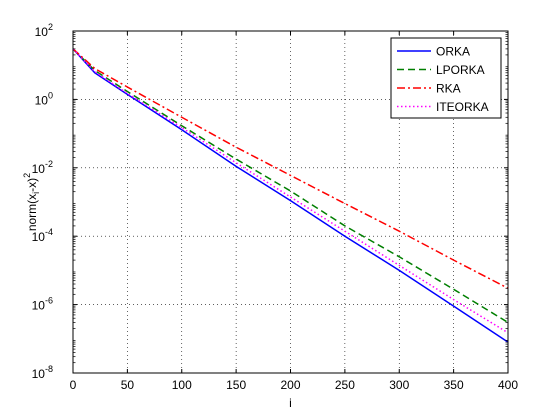 Image resolution: width=560 pixels, height=420 pixels. Describe the element at coordinates (290, 403) in the screenshot. I see `x-axis-label: i` at that location.